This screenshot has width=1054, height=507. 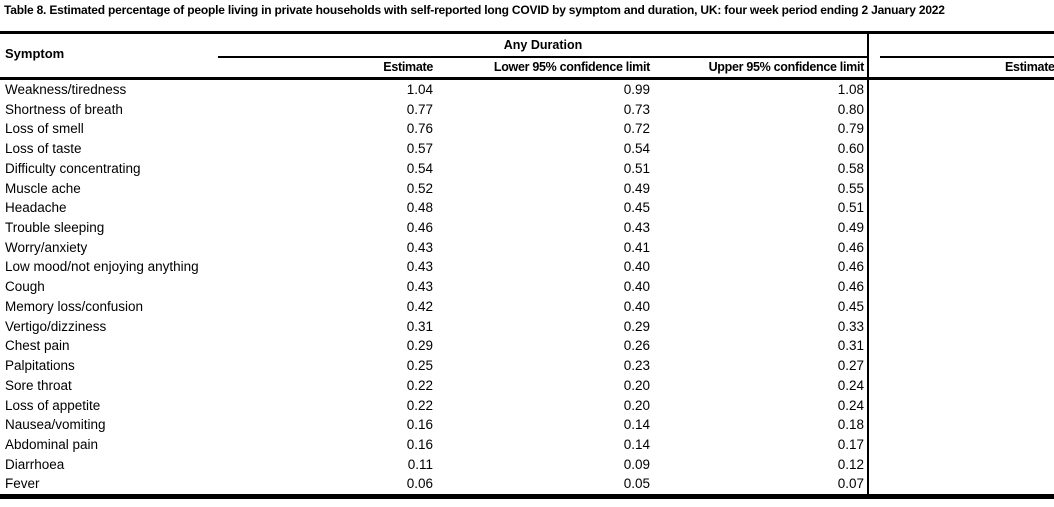 I want to click on group-header-any-duration: Any Duration, so click(x=543, y=45).